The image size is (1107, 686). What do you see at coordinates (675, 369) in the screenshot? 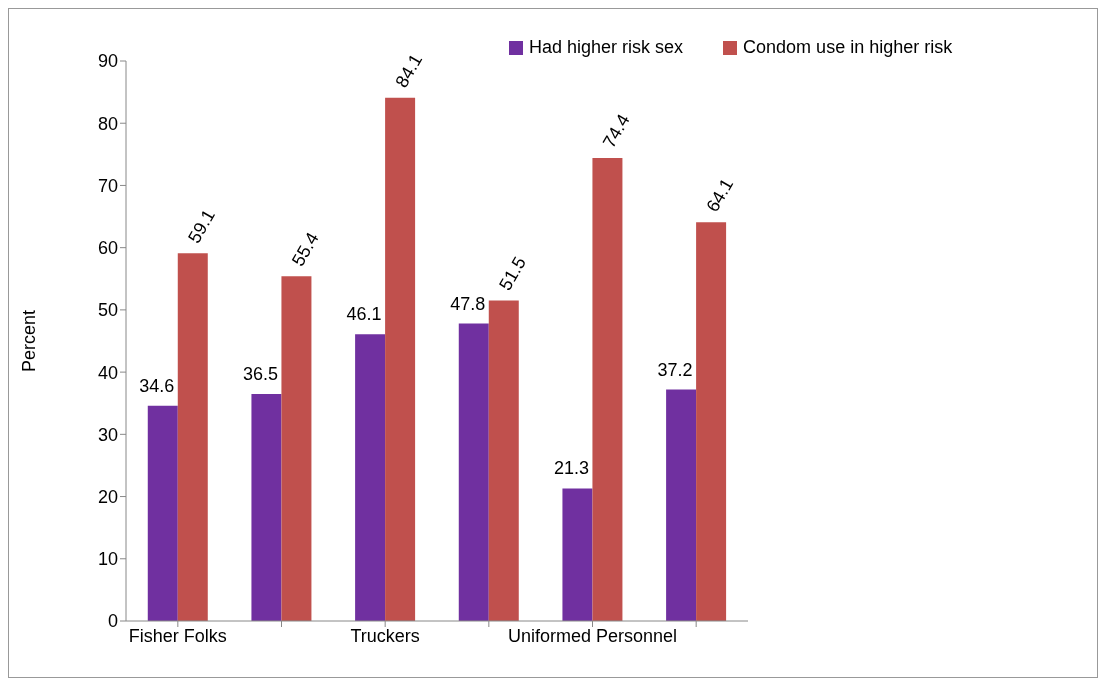
I see `data-label: 37.2` at bounding box center [675, 369].